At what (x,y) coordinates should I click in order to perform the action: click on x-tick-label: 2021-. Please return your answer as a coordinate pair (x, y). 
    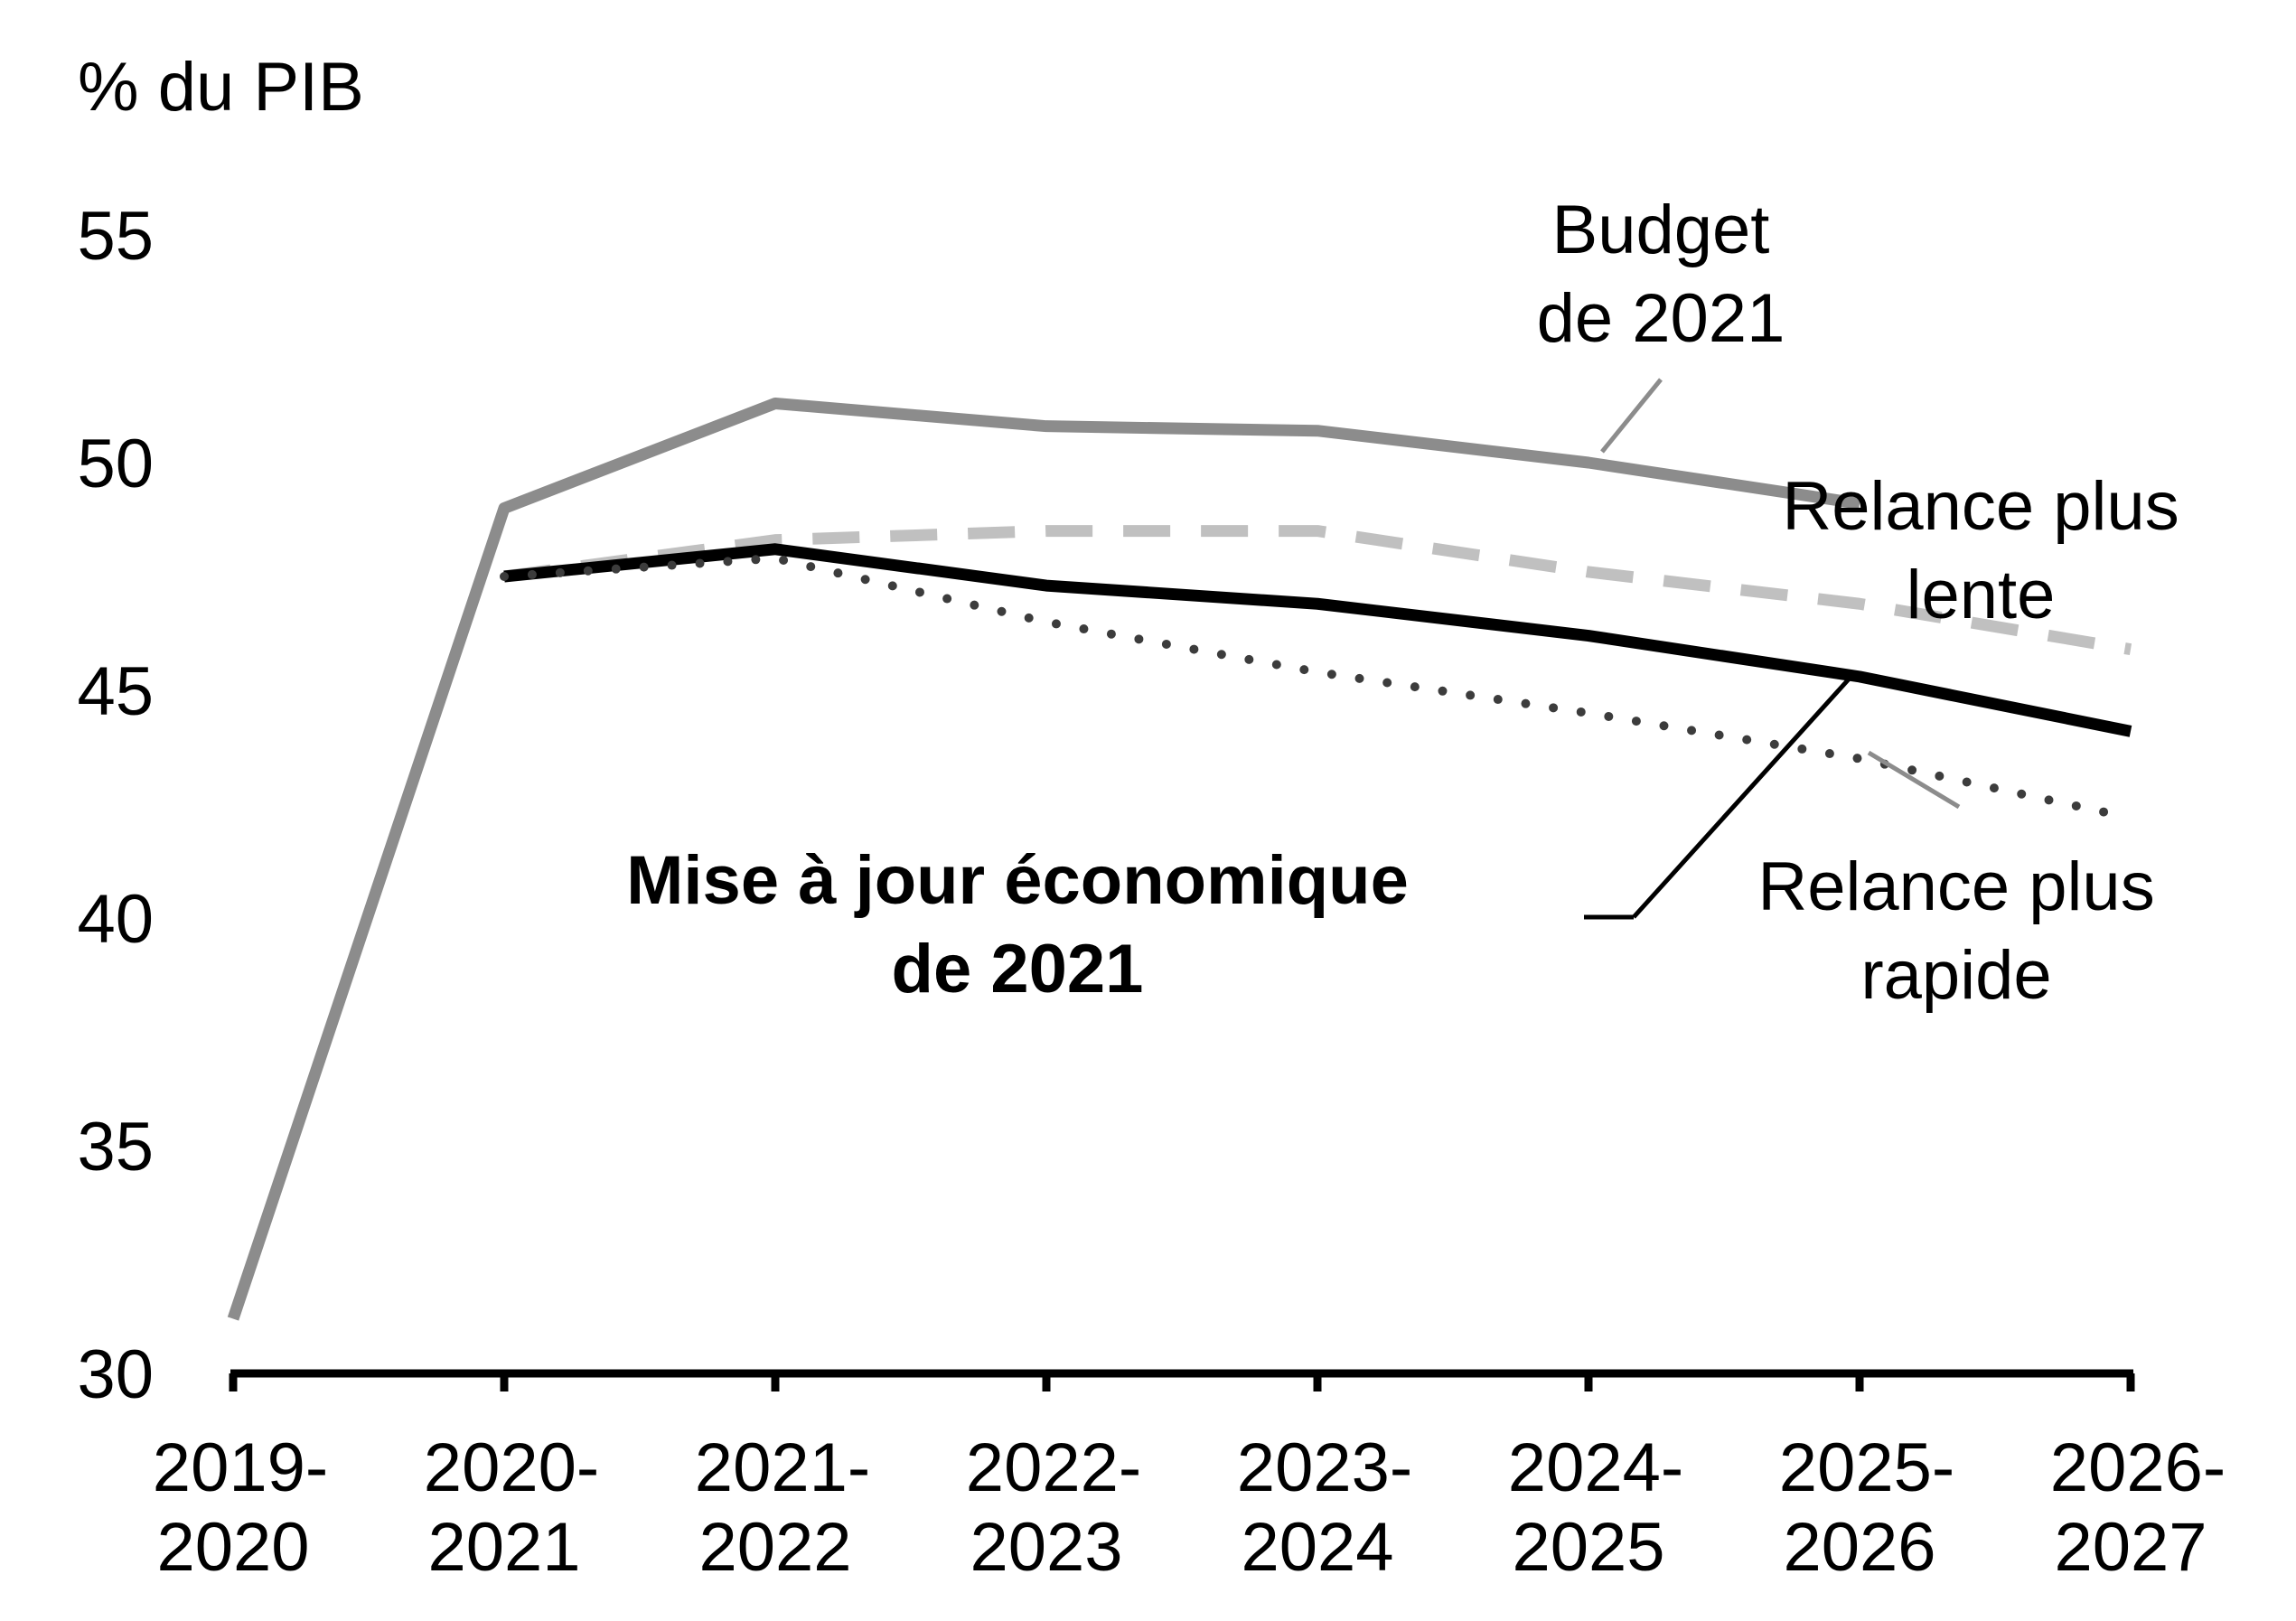
    Looking at the image, I should click on (782, 1467).